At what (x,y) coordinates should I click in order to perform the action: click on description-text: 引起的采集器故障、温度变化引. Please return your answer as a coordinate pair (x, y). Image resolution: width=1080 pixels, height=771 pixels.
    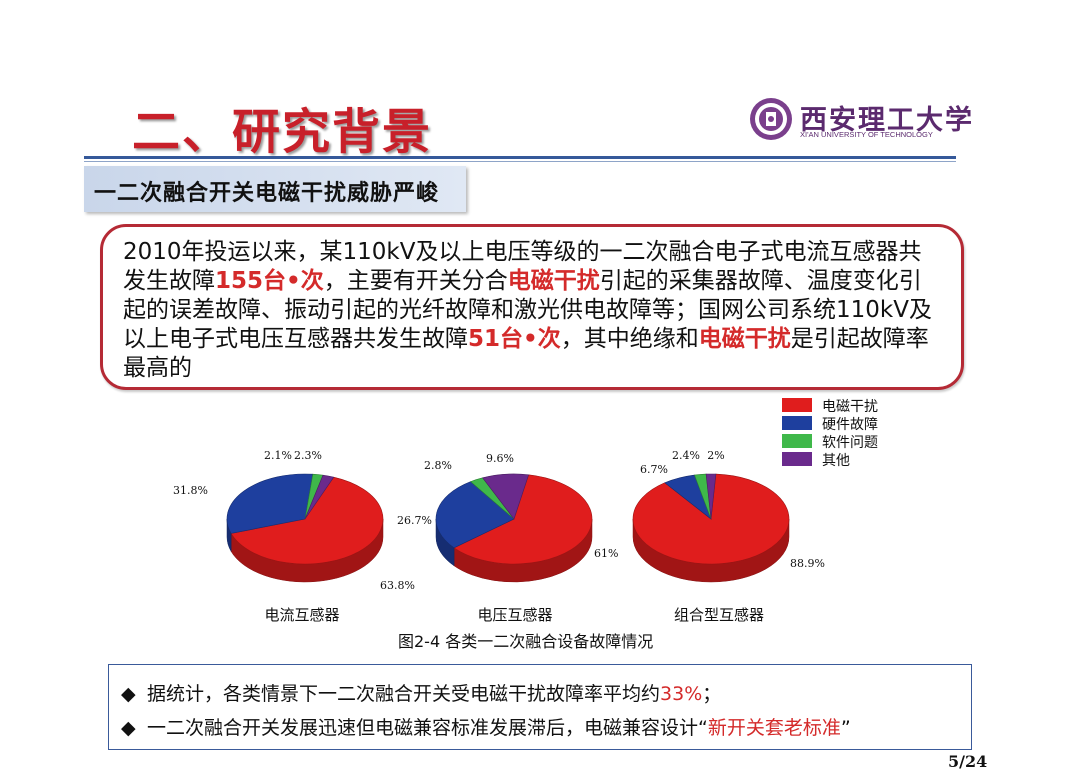
    Looking at the image, I should click on (760, 281).